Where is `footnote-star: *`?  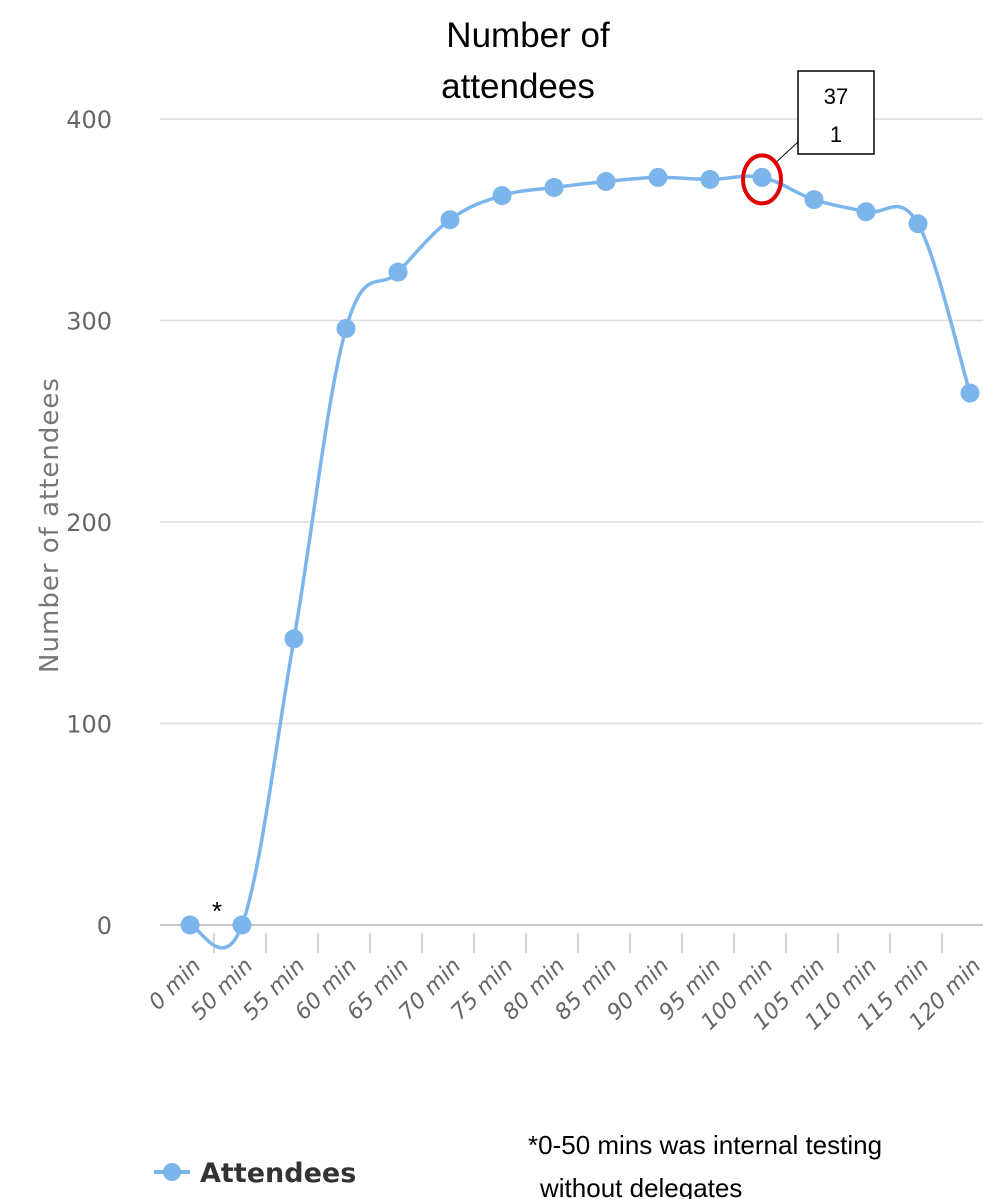 footnote-star: * is located at coordinates (533, 1145).